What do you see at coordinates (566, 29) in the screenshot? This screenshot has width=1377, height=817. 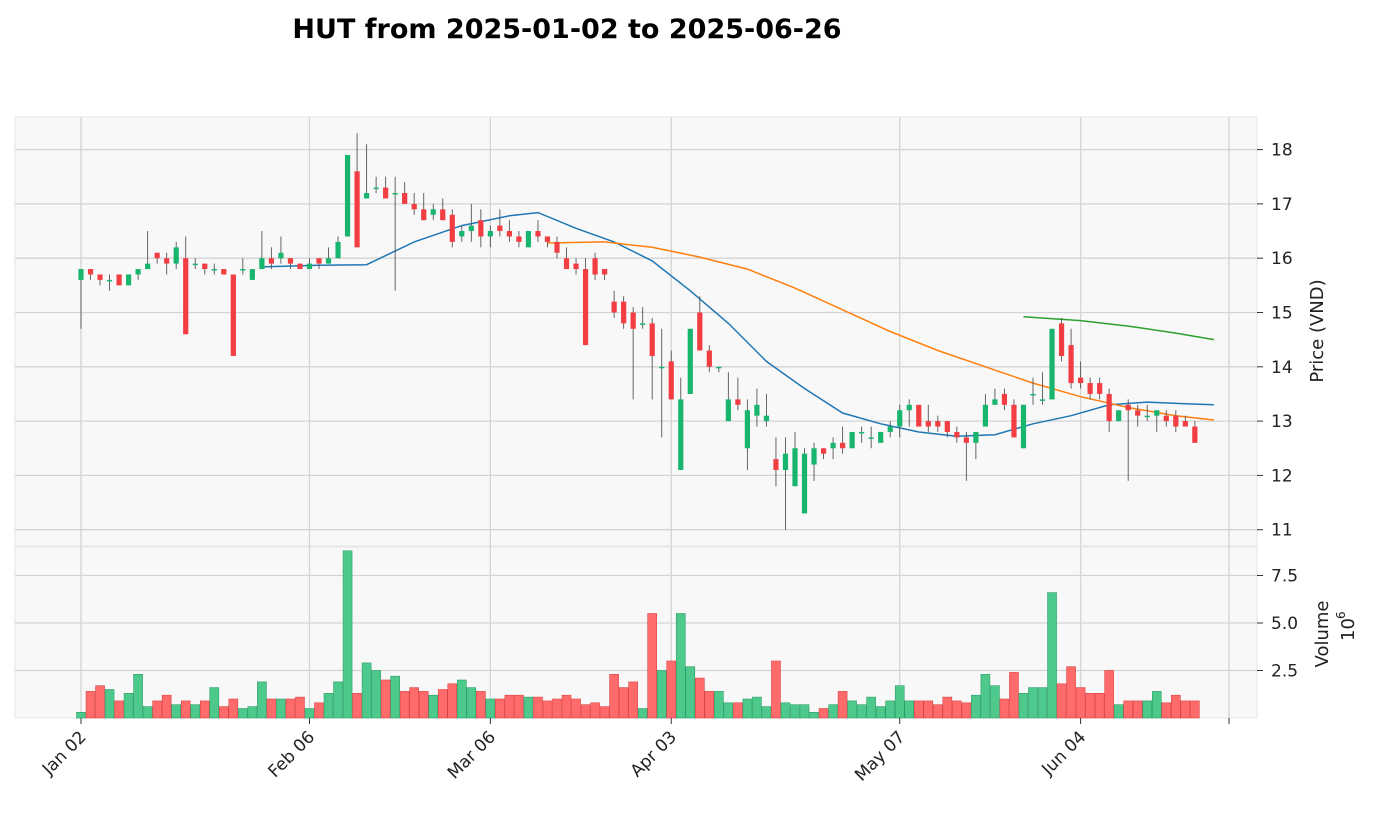 I see `chart-title: HUT from 2025-01-02 to 2025-06-26` at bounding box center [566, 29].